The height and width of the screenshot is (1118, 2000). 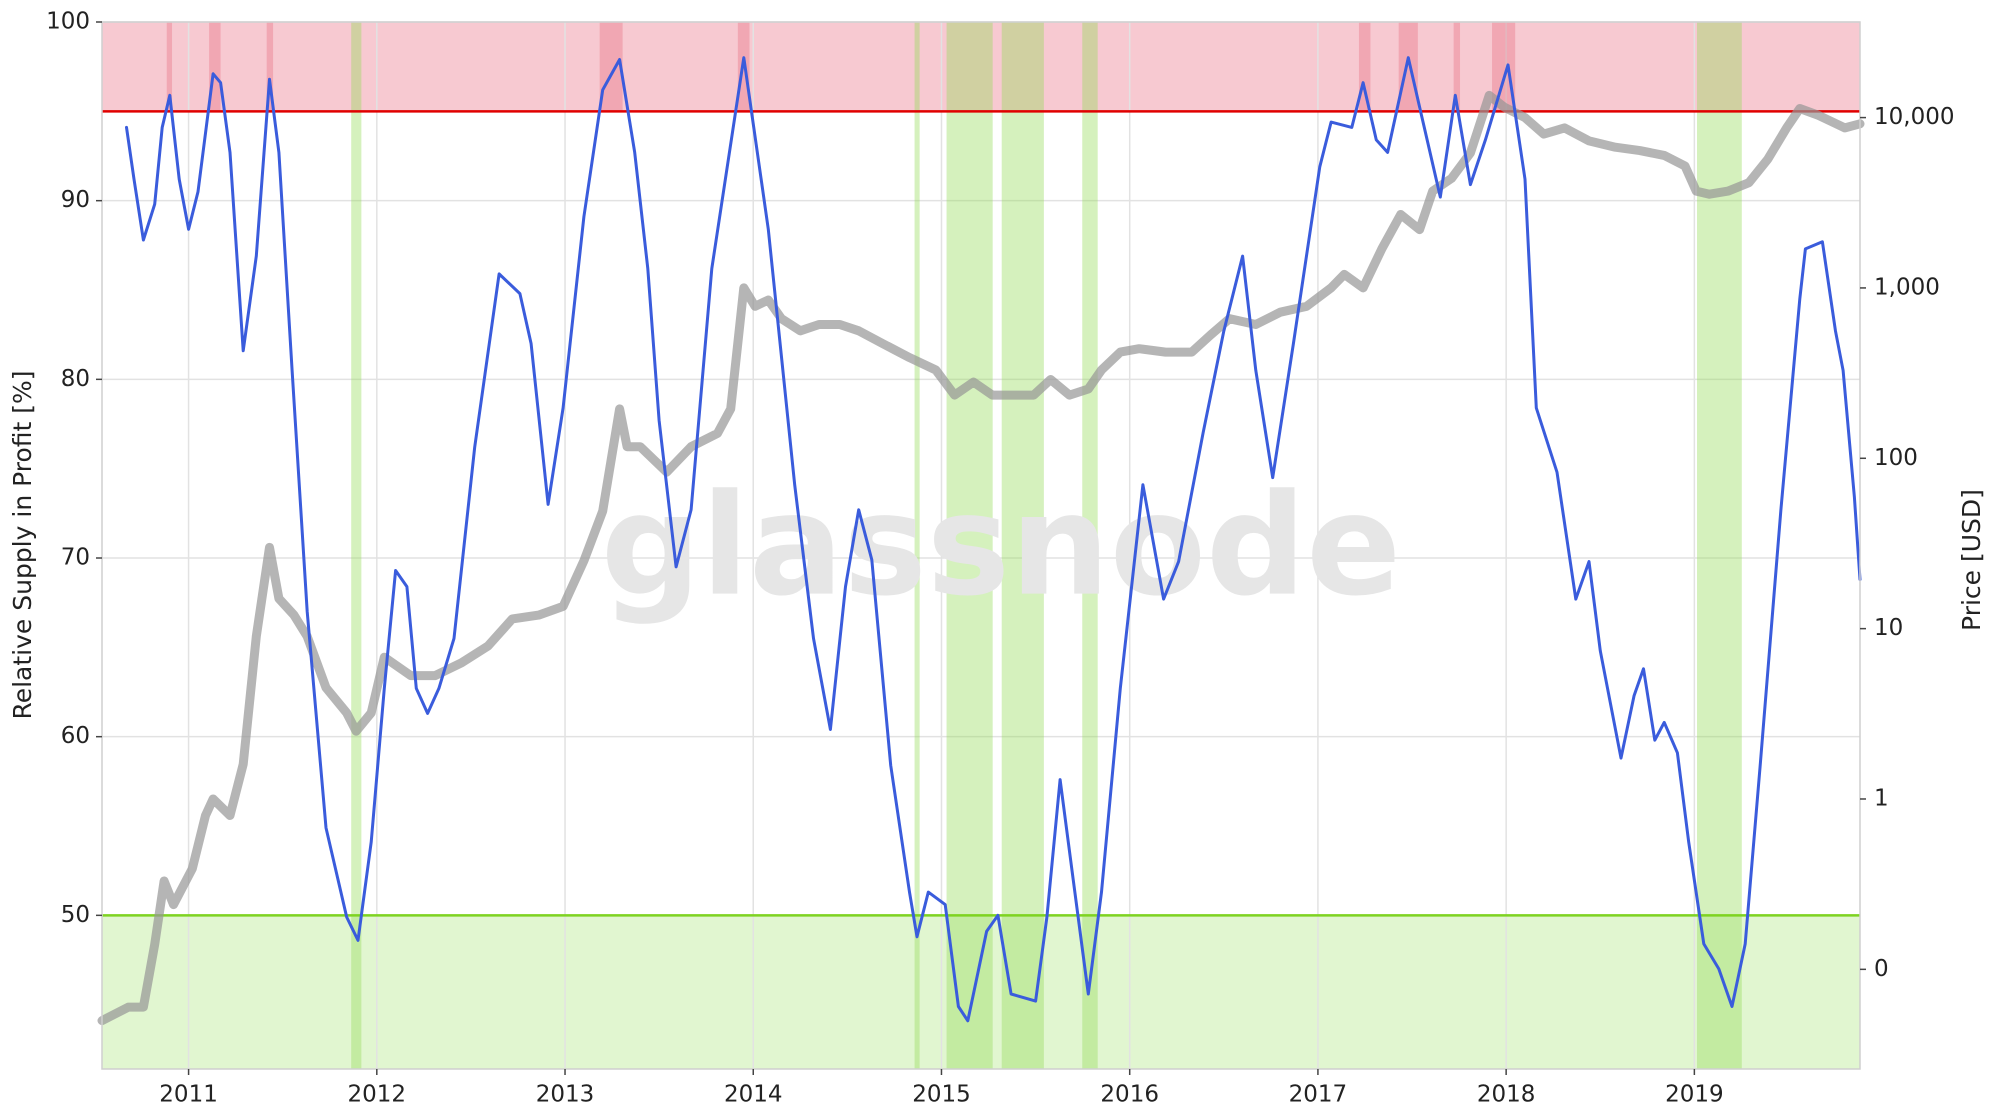 I want to click on y-tick-label: 100, so click(x=68, y=22).